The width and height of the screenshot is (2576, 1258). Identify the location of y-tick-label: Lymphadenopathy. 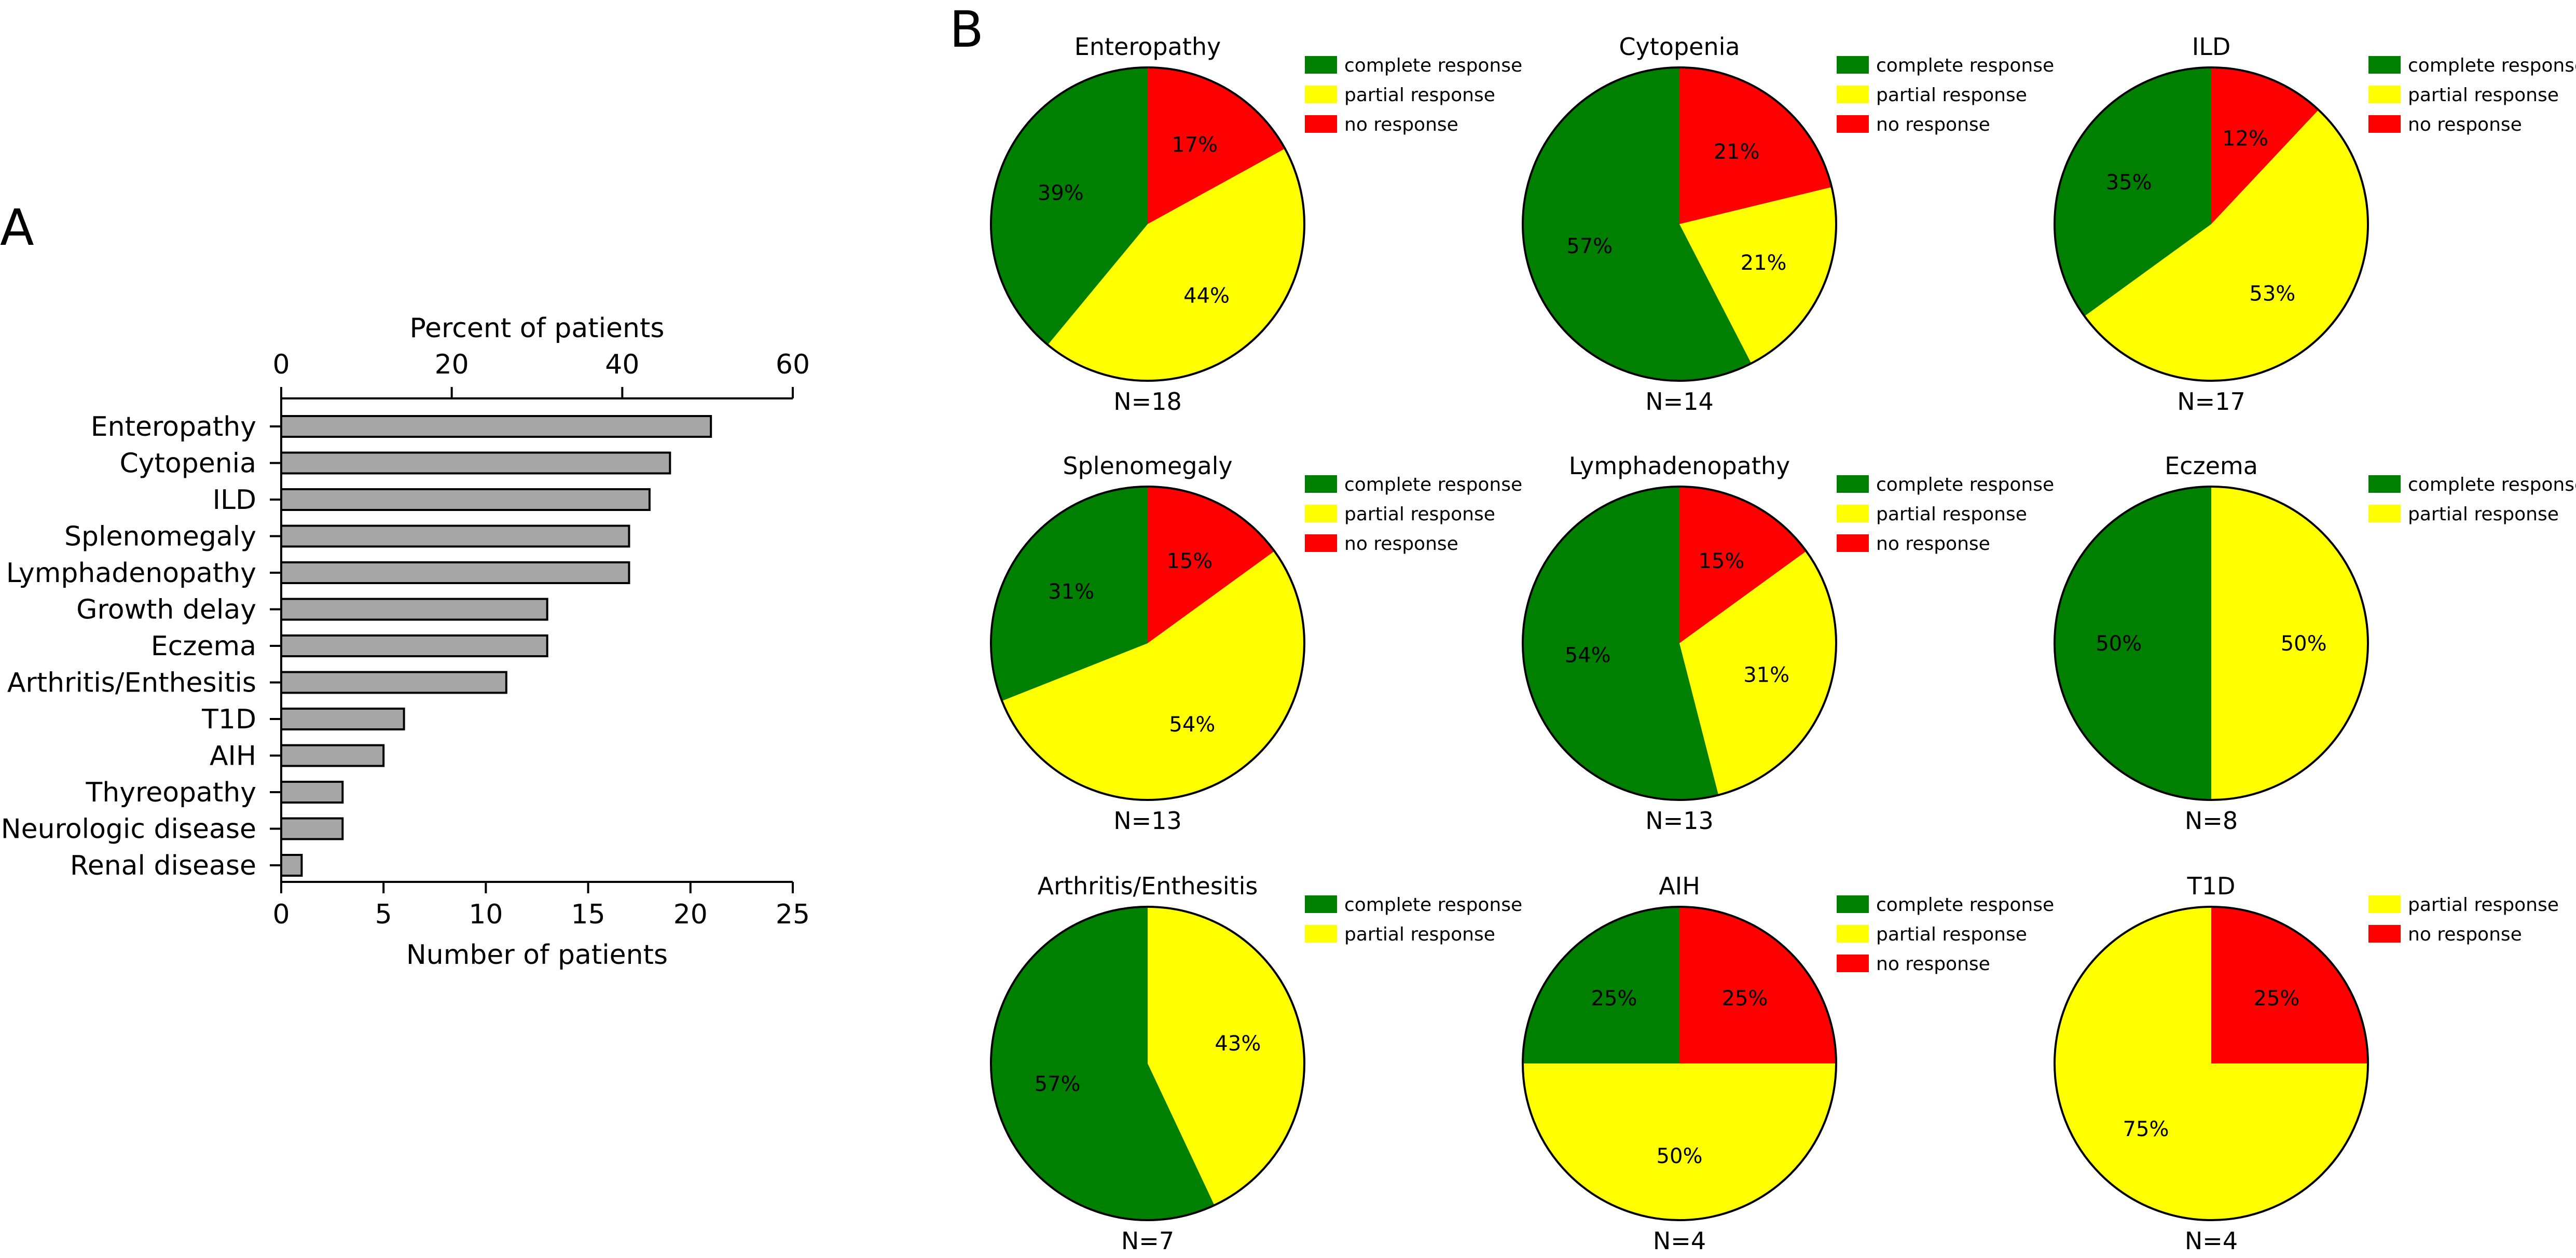
(131, 573).